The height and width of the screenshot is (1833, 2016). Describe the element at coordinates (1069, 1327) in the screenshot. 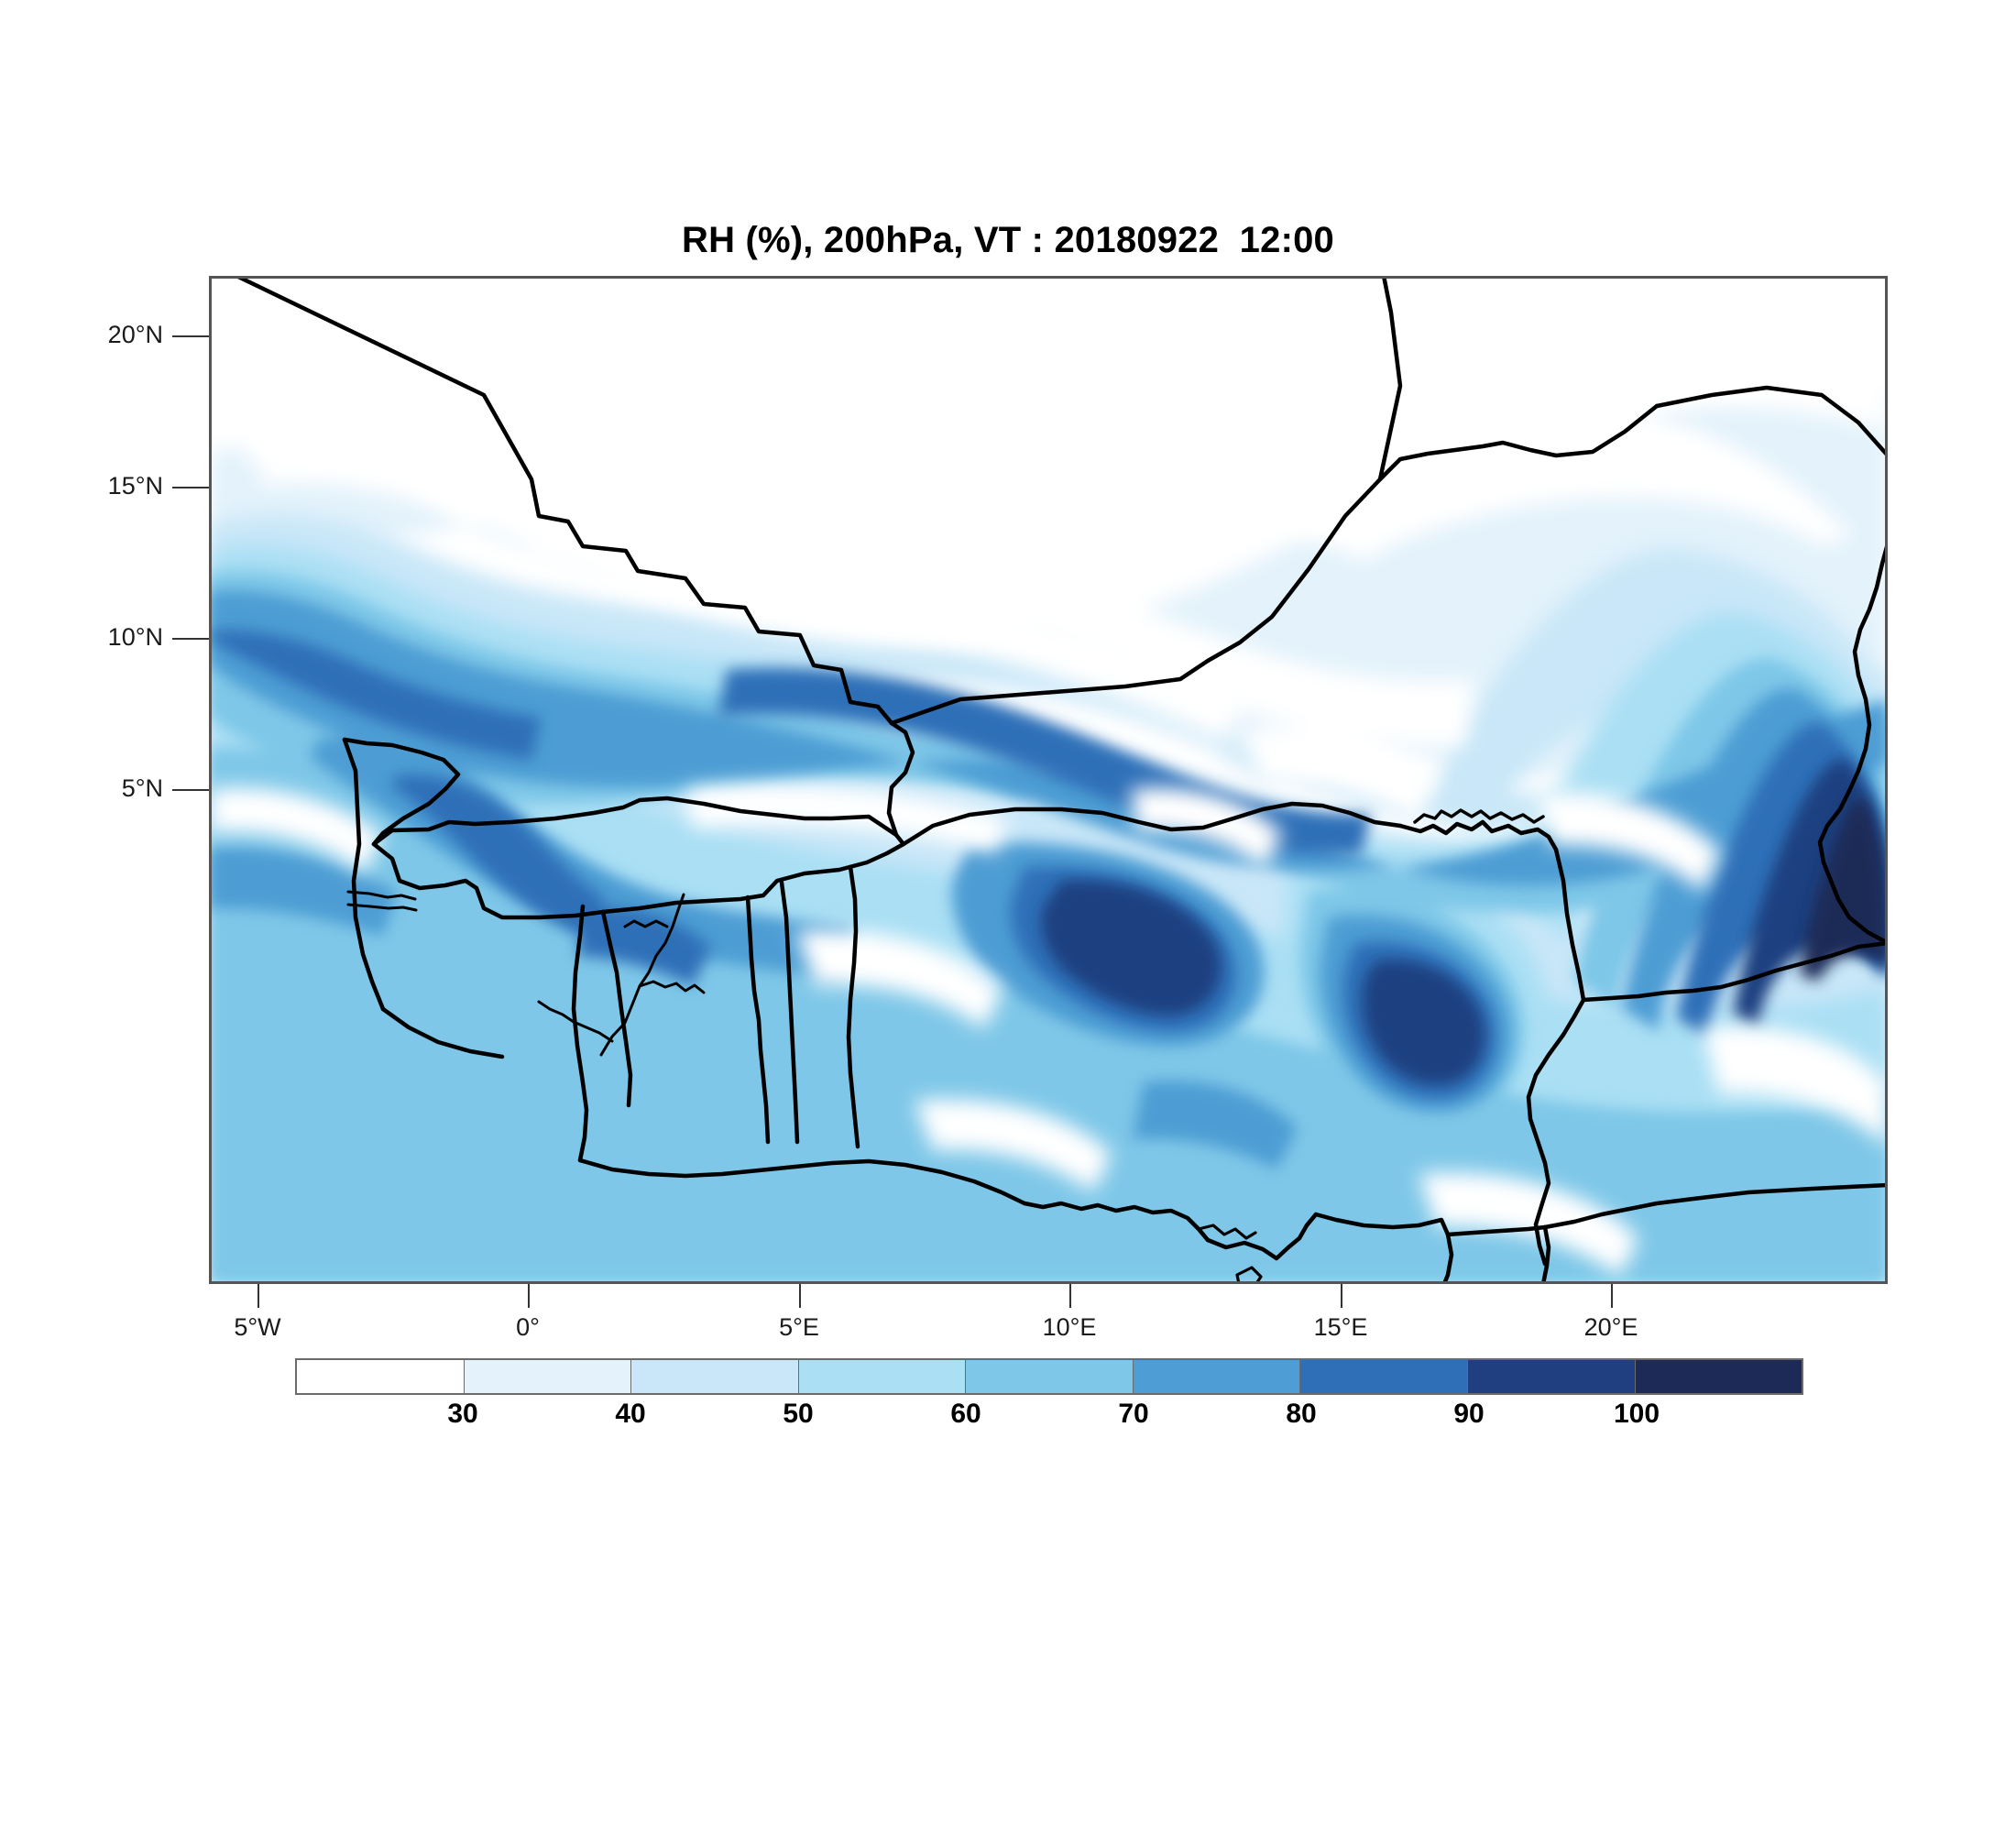

I see `lon-label-10E: 10°E` at that location.